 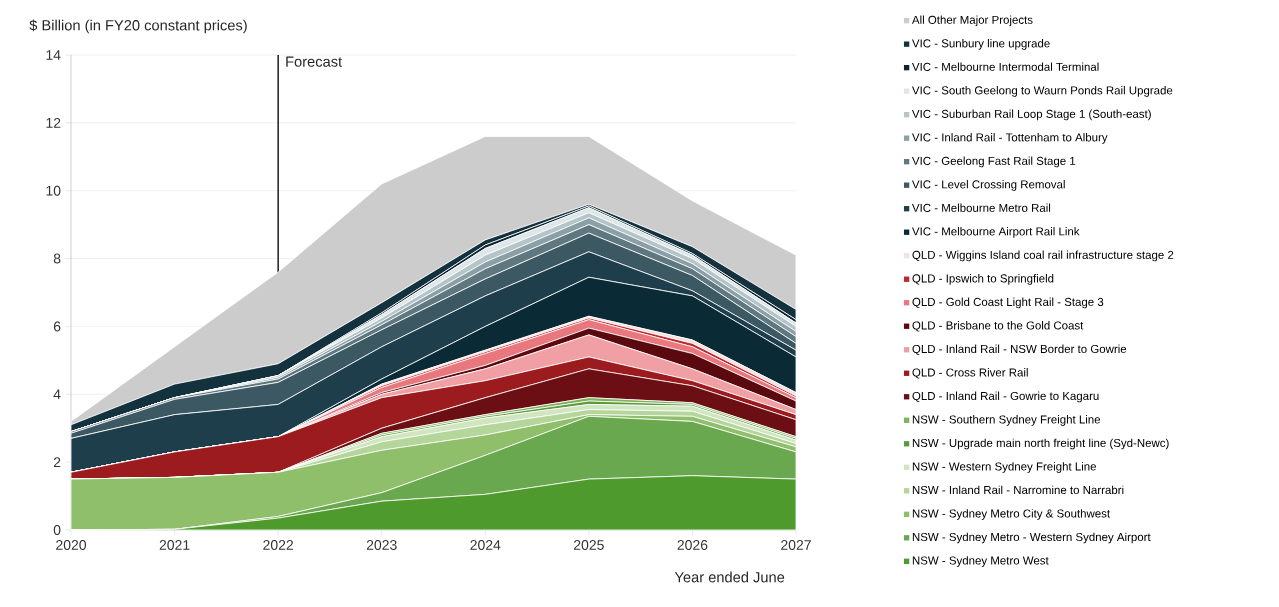 I want to click on legend-label: QLD - Cross River Rail, so click(x=970, y=373).